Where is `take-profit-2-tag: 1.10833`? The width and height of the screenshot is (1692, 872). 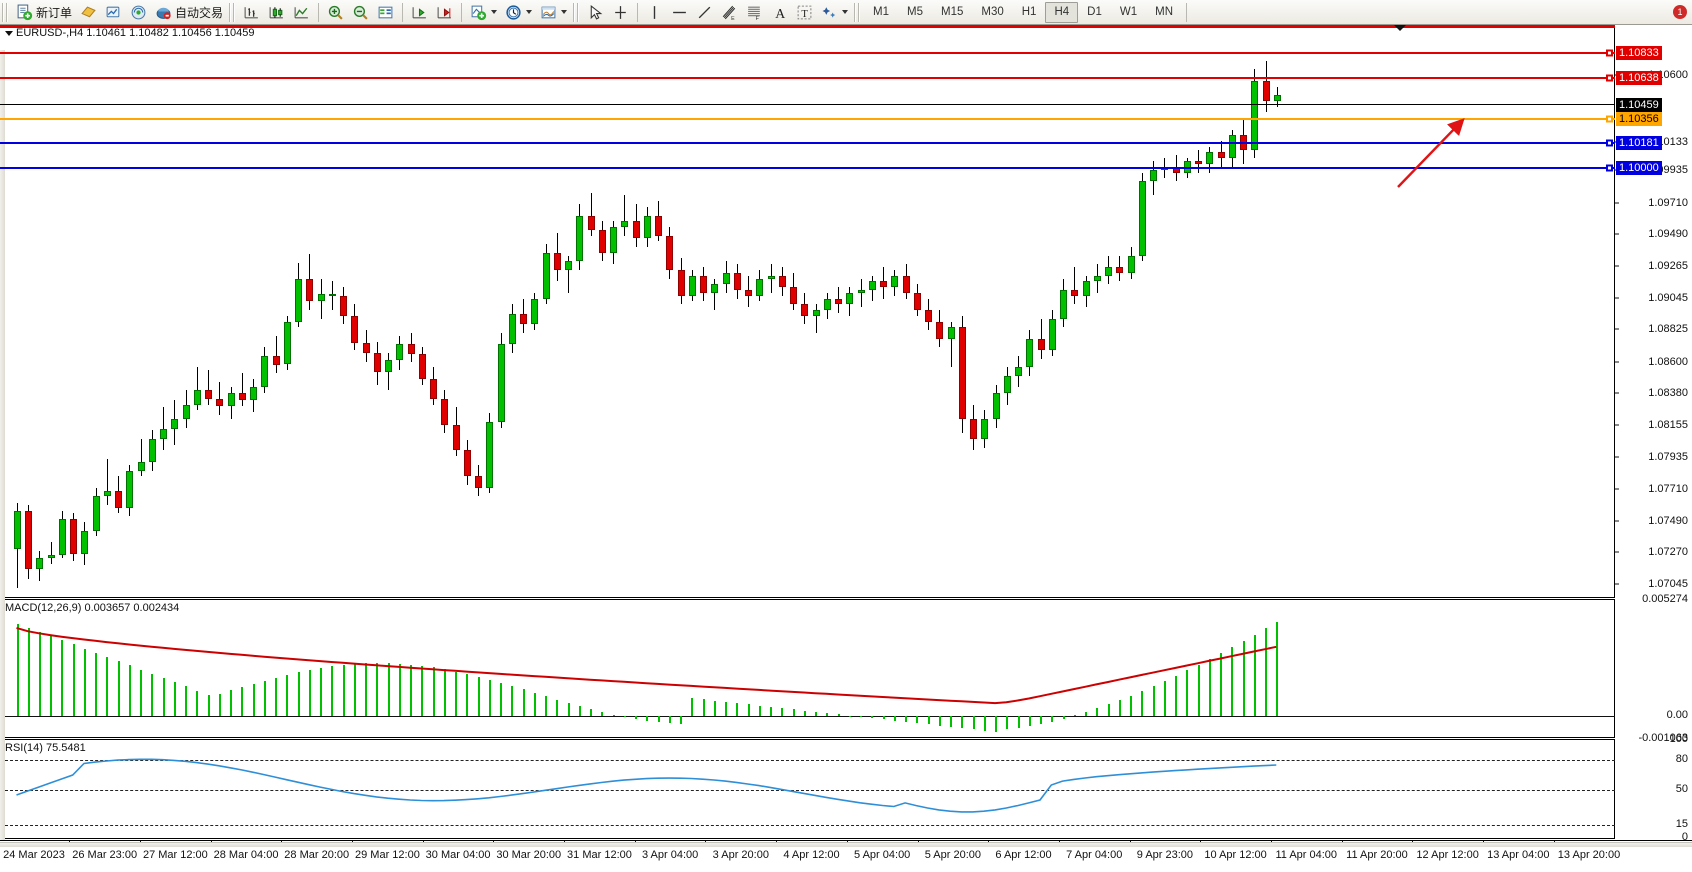
take-profit-2-tag: 1.10833 is located at coordinates (1639, 53).